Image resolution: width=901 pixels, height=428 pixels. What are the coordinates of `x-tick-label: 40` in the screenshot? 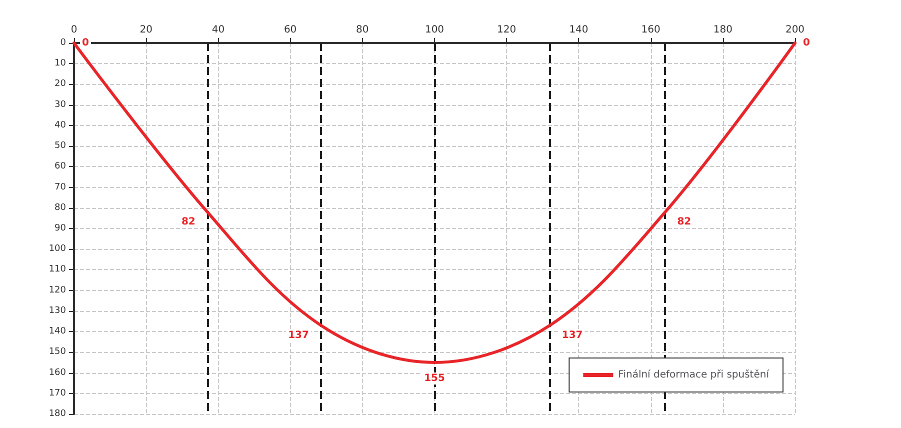 It's located at (218, 30).